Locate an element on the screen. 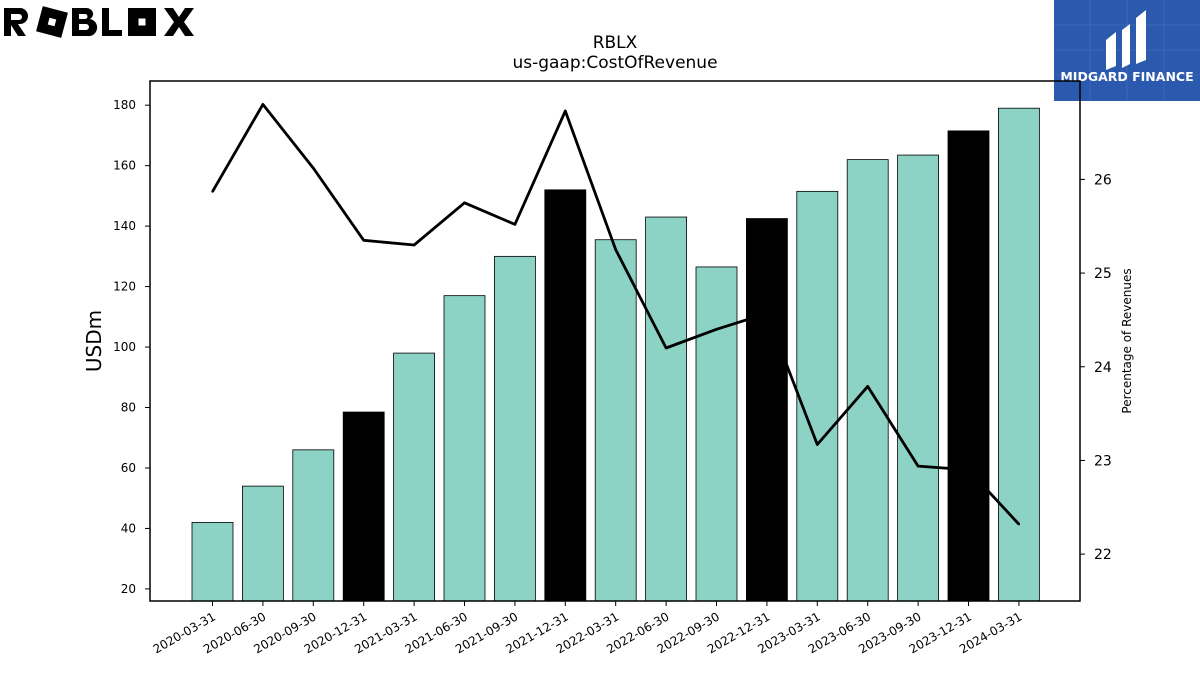 The image size is (1200, 675). y-tick-label: 120 is located at coordinates (124, 287).